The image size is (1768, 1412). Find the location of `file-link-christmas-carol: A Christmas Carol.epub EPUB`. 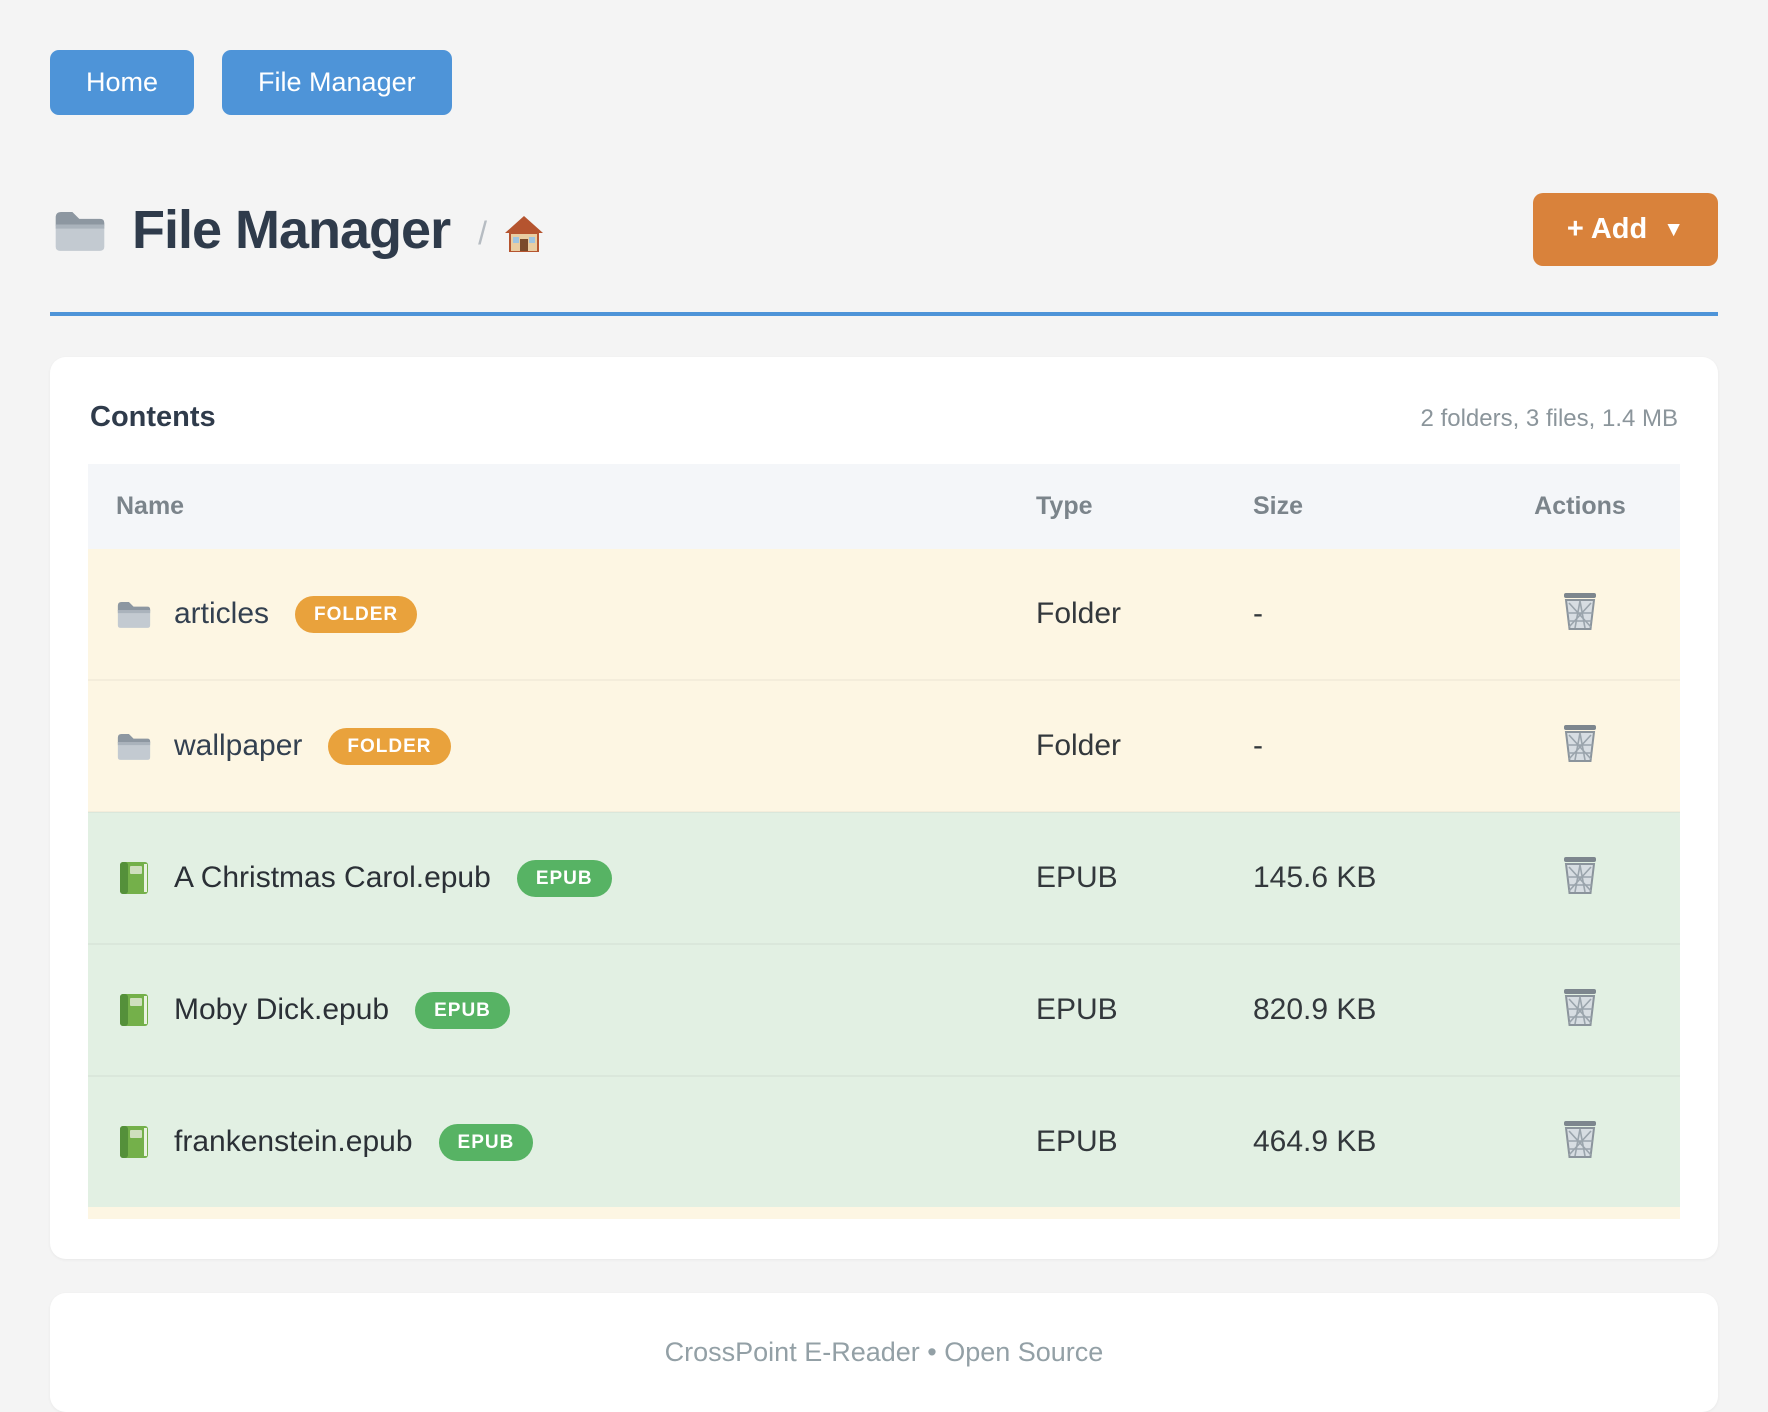

file-link-christmas-carol: A Christmas Carol.epub EPUB is located at coordinates (562, 878).